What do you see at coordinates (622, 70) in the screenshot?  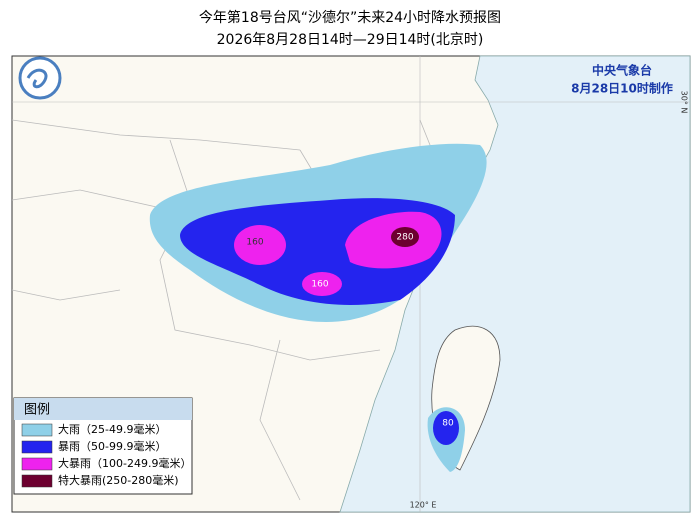 I see `agency: 中央气象台` at bounding box center [622, 70].